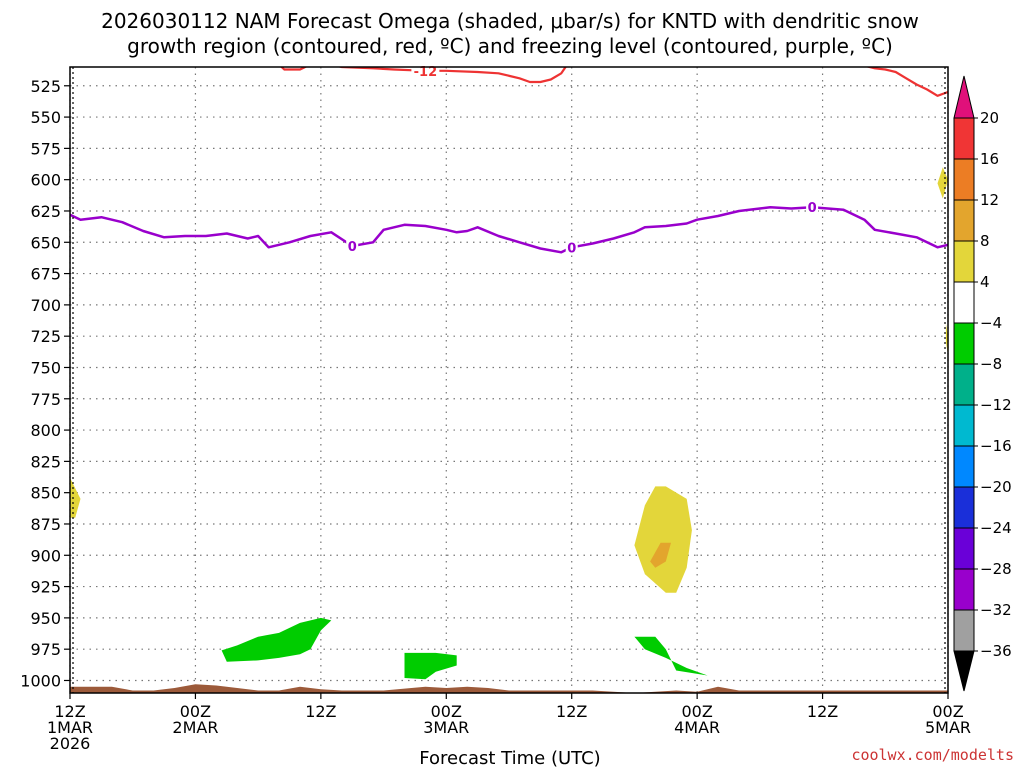  Describe the element at coordinates (985, 282) in the screenshot. I see `colorbar-label: 4` at that location.